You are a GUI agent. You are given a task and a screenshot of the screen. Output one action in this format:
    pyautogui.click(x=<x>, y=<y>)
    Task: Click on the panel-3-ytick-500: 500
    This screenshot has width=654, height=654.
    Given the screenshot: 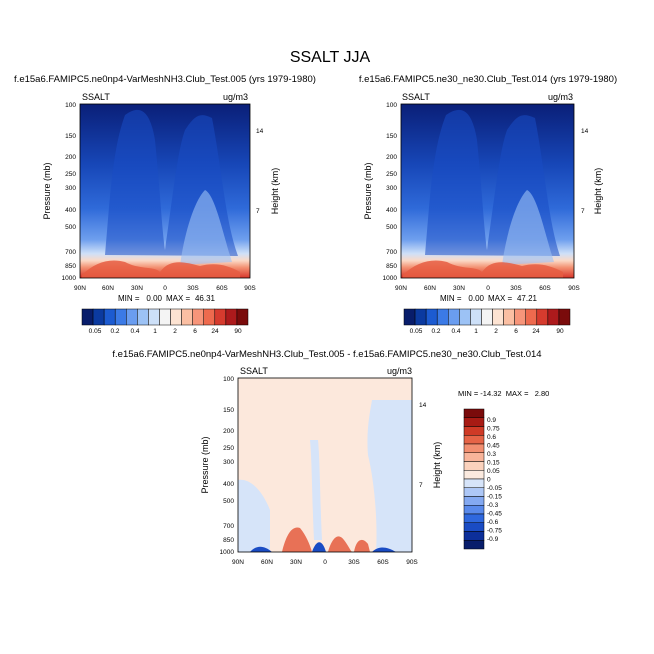 What is the action you would take?
    pyautogui.click(x=228, y=501)
    